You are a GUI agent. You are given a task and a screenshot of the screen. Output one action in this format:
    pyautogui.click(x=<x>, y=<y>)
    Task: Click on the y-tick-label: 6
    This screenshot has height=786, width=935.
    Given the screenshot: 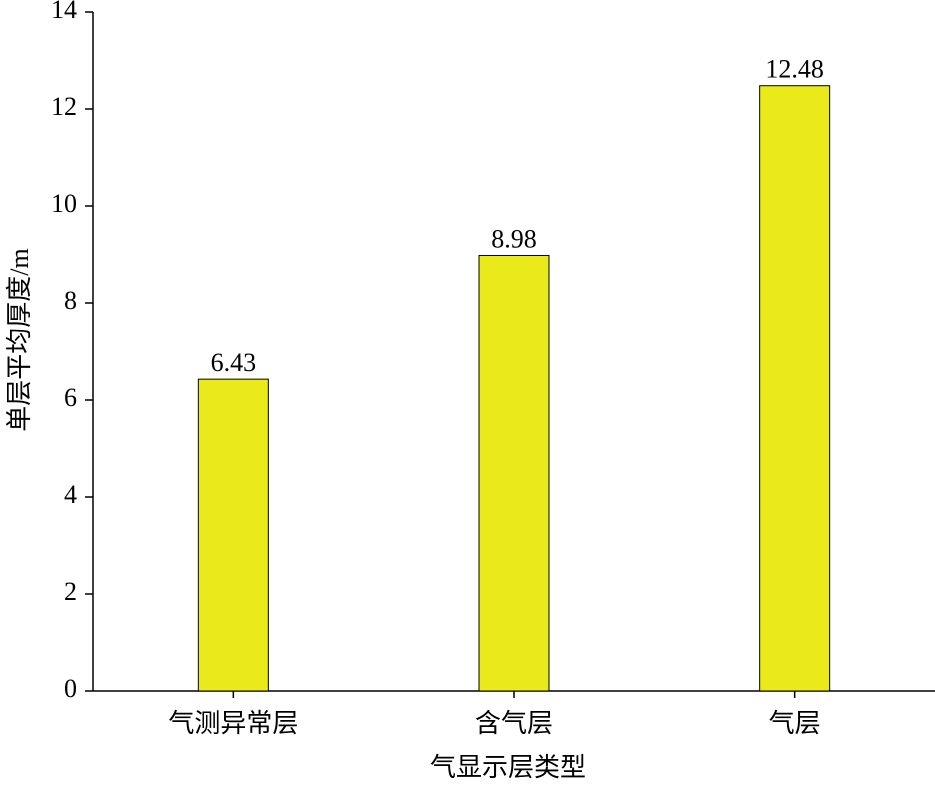 What is the action you would take?
    pyautogui.click(x=70, y=397)
    